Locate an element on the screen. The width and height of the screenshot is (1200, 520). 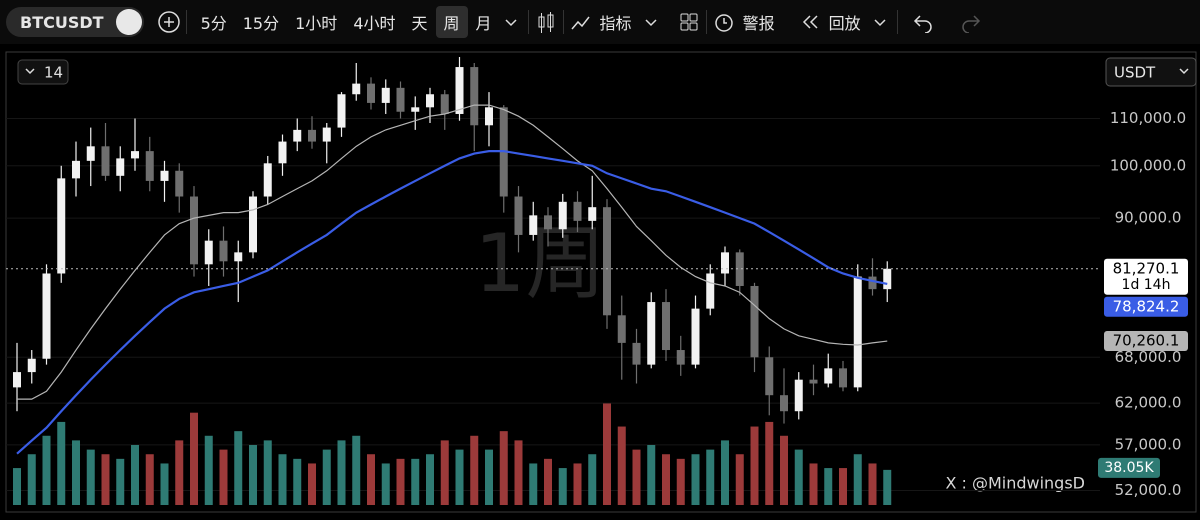
last-price-label: 81,270.1 is located at coordinates (1146, 268).